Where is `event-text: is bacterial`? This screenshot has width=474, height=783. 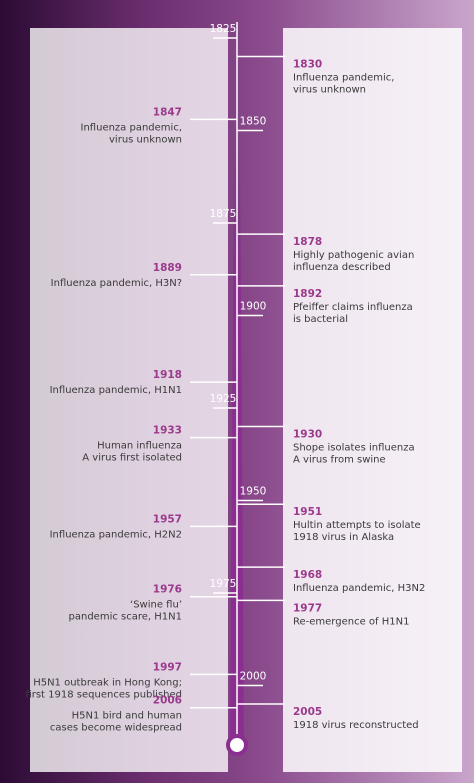
event-text: is bacterial is located at coordinates (320, 319).